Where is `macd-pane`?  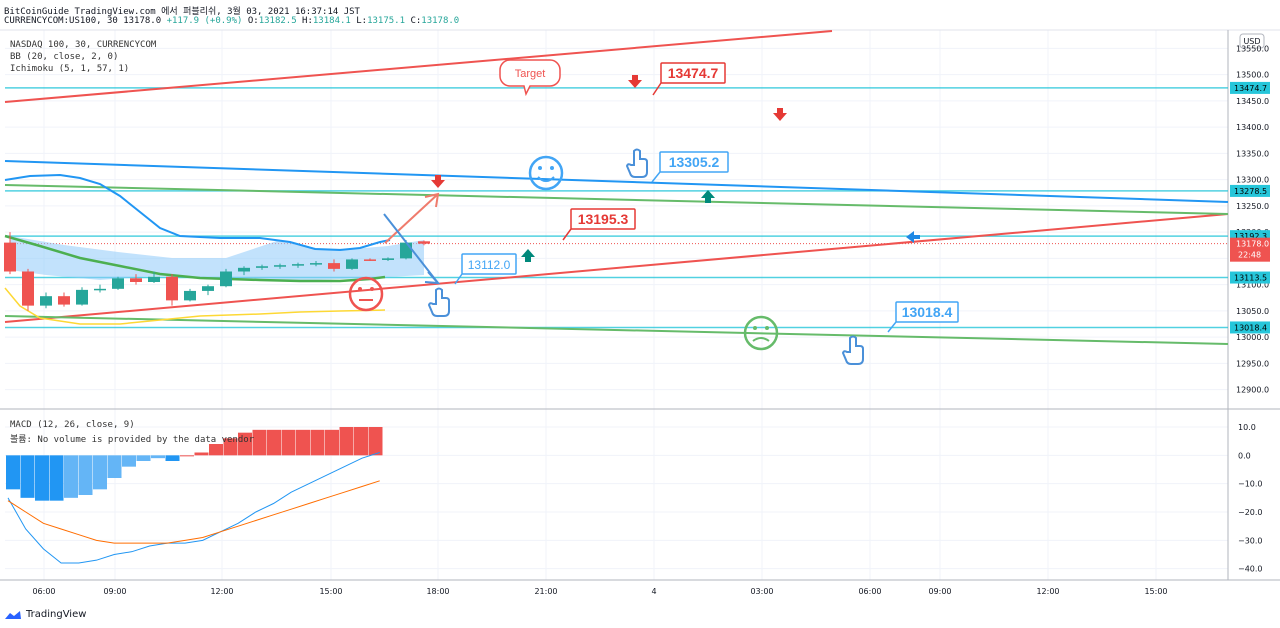
macd-pane is located at coordinates (194, 495).